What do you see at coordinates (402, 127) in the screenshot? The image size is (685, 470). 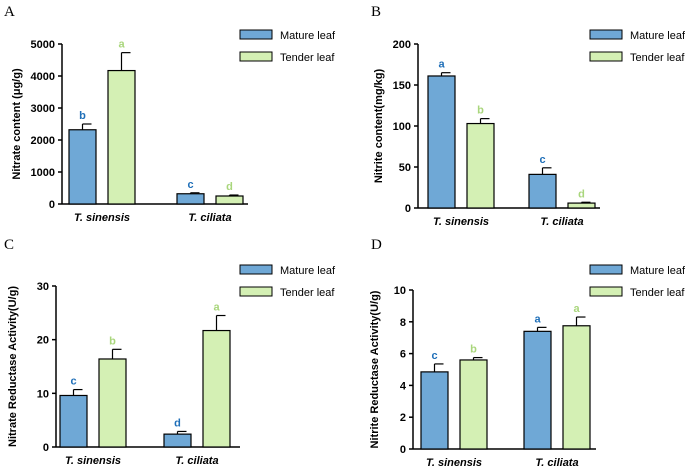 I see `y-tick-label: 100` at bounding box center [402, 127].